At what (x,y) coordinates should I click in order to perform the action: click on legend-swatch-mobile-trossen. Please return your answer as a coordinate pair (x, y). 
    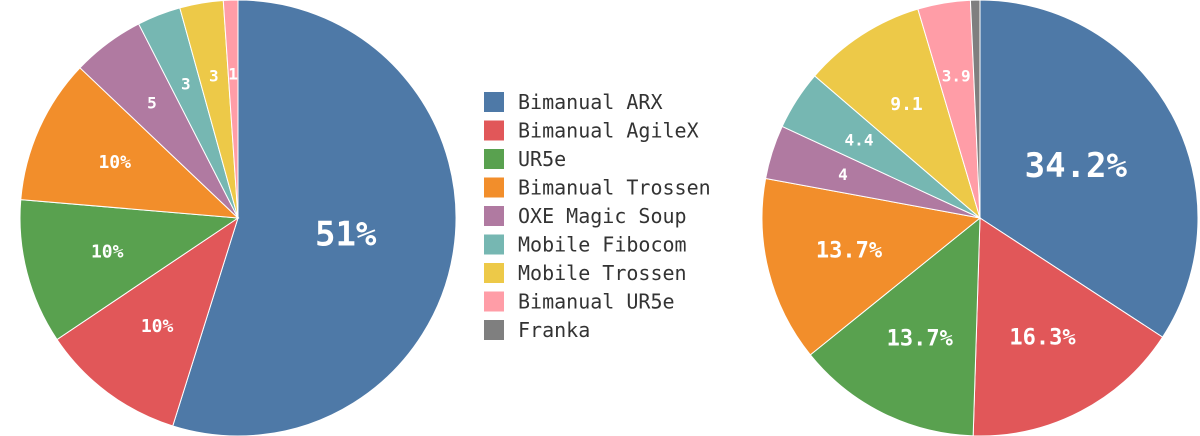
    Looking at the image, I should click on (494, 273).